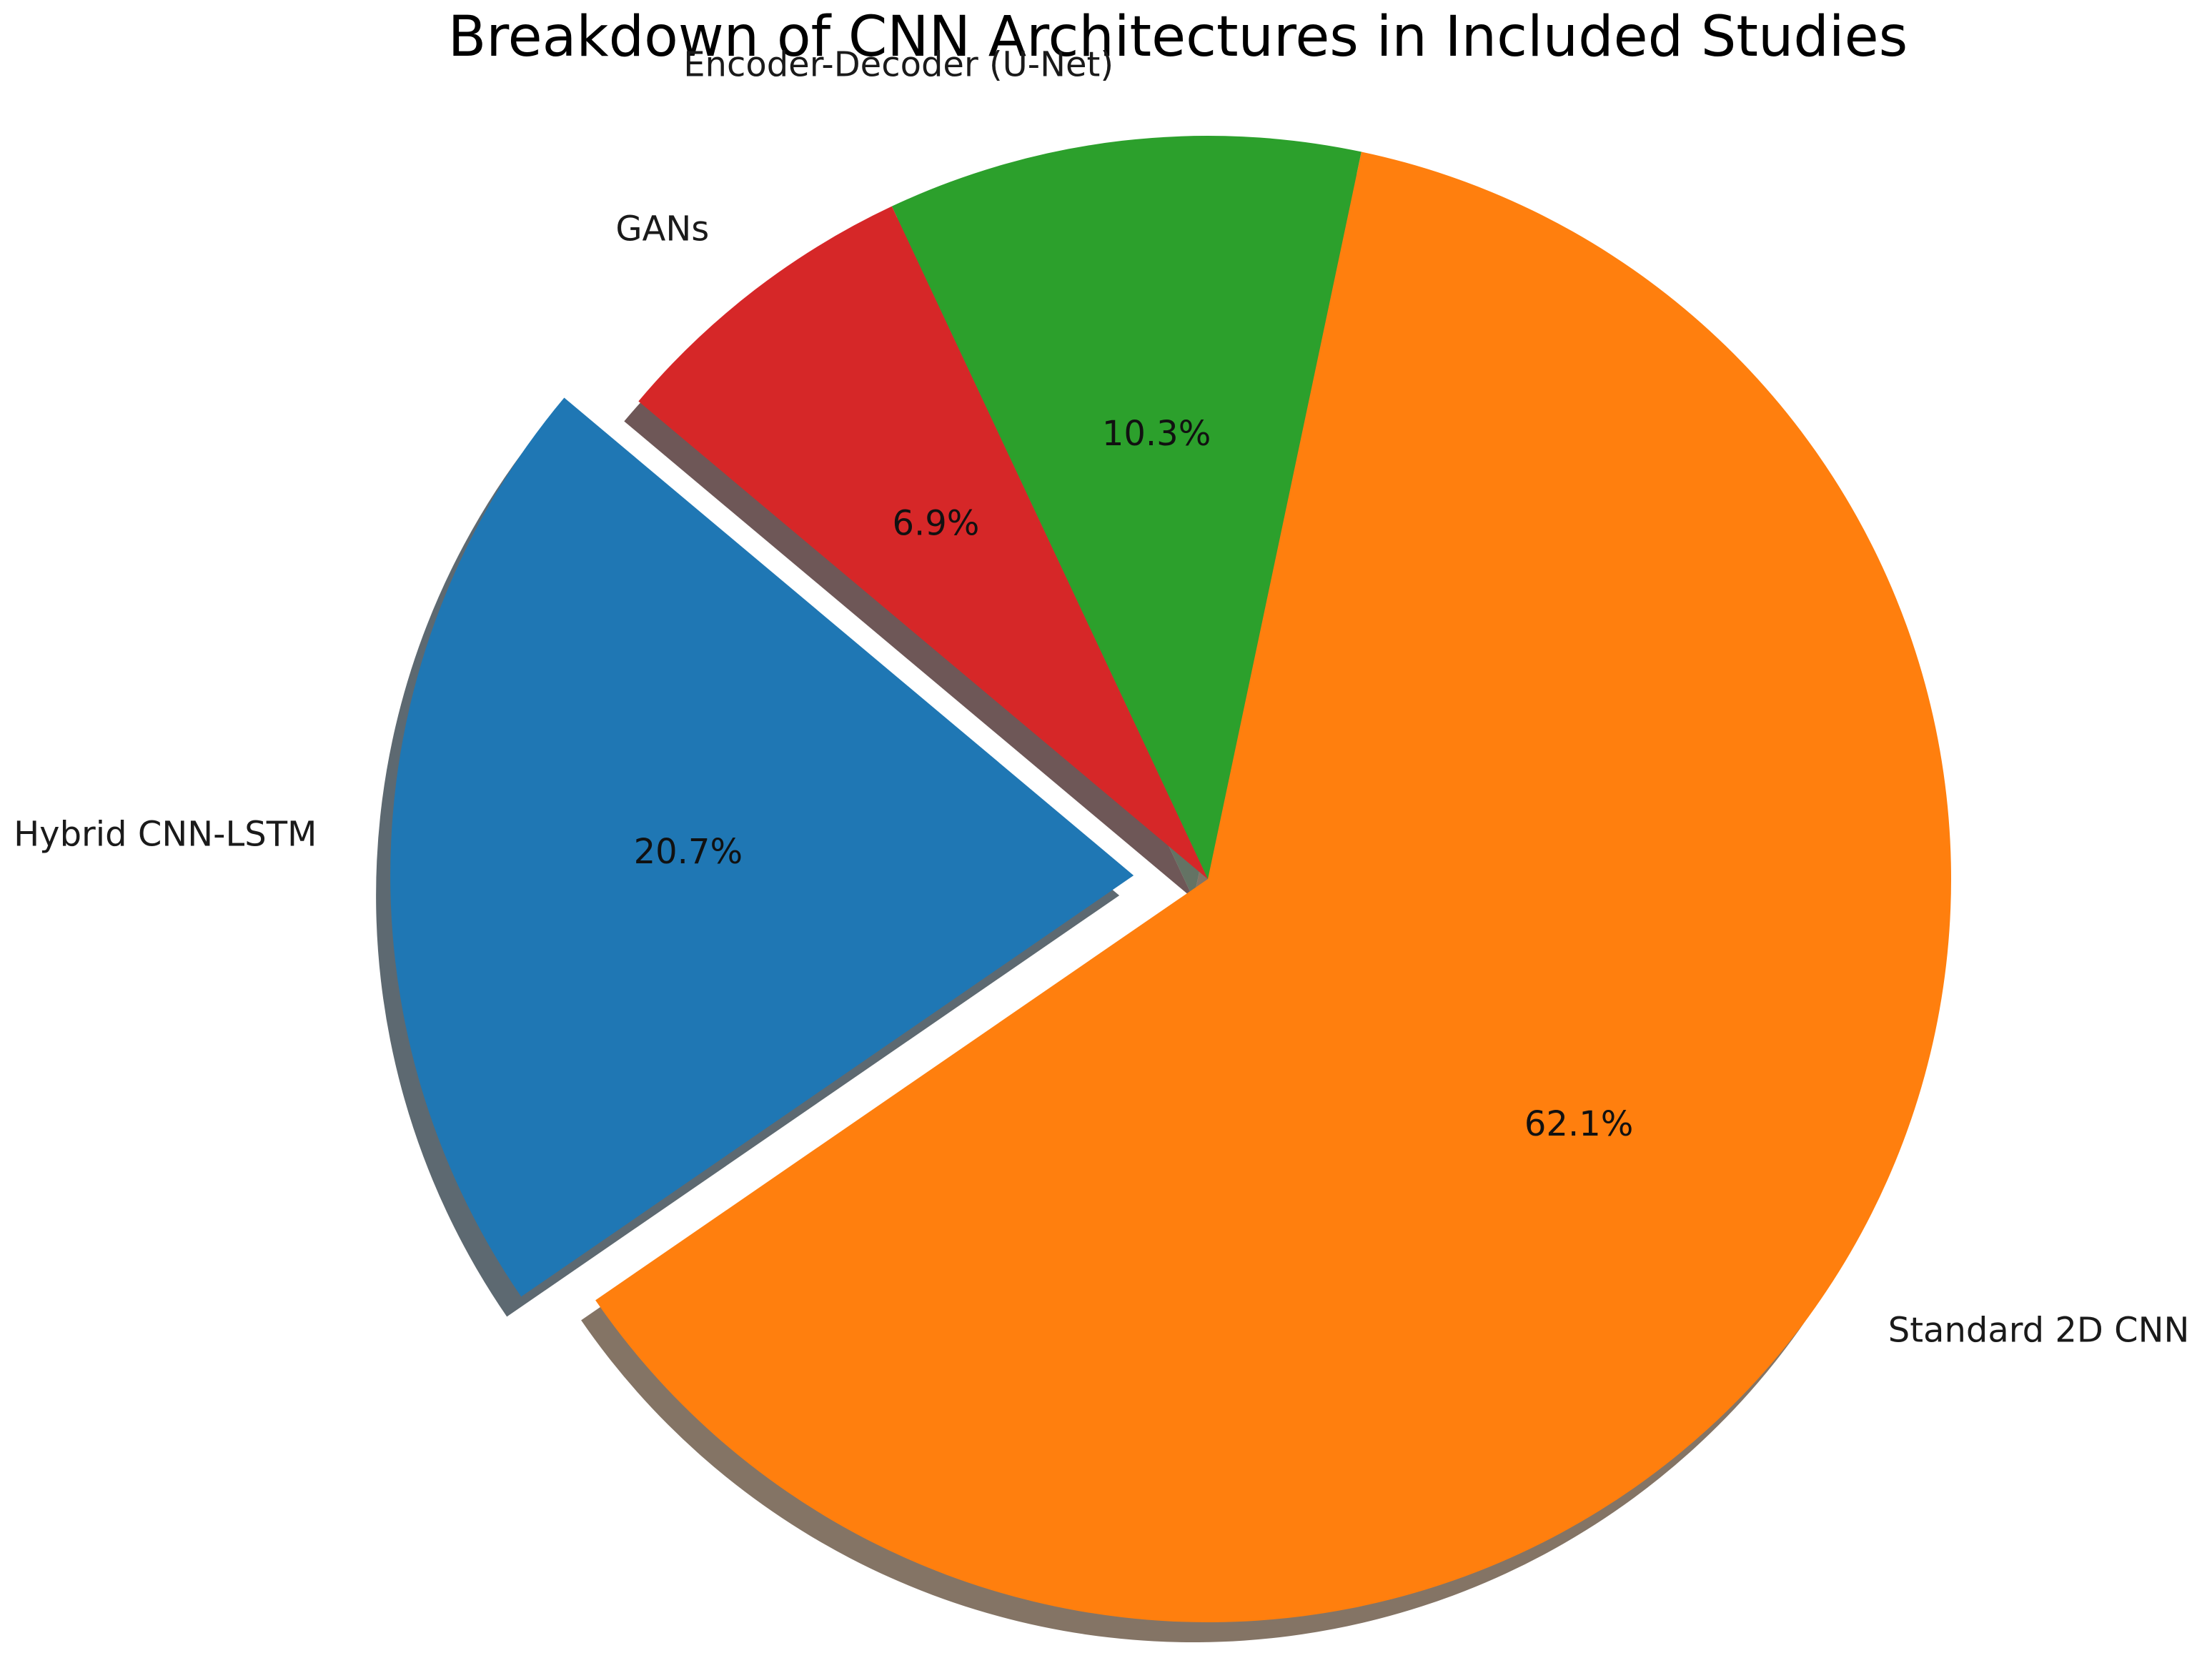  Describe the element at coordinates (1578, 1124) in the screenshot. I see `slice-percent-standard-2d-cnn: 62.1%` at that location.